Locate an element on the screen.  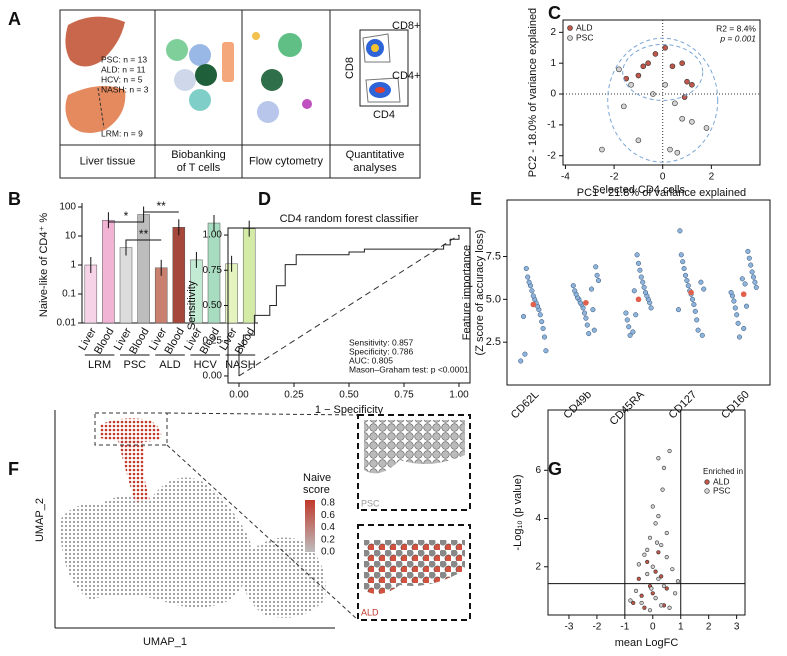
step-label: Flow cytometry is located at coordinates (286, 161).